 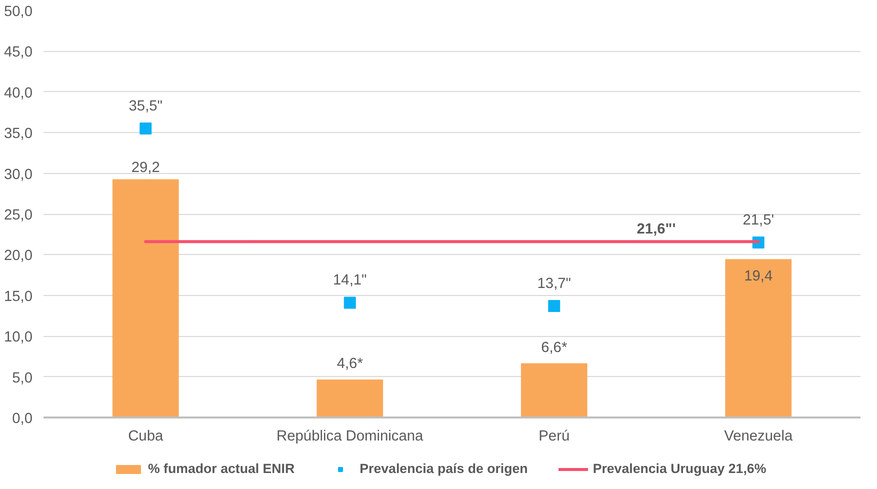 I want to click on legend-label: Prevalencia Uruguay 21,6%, so click(x=679, y=468).